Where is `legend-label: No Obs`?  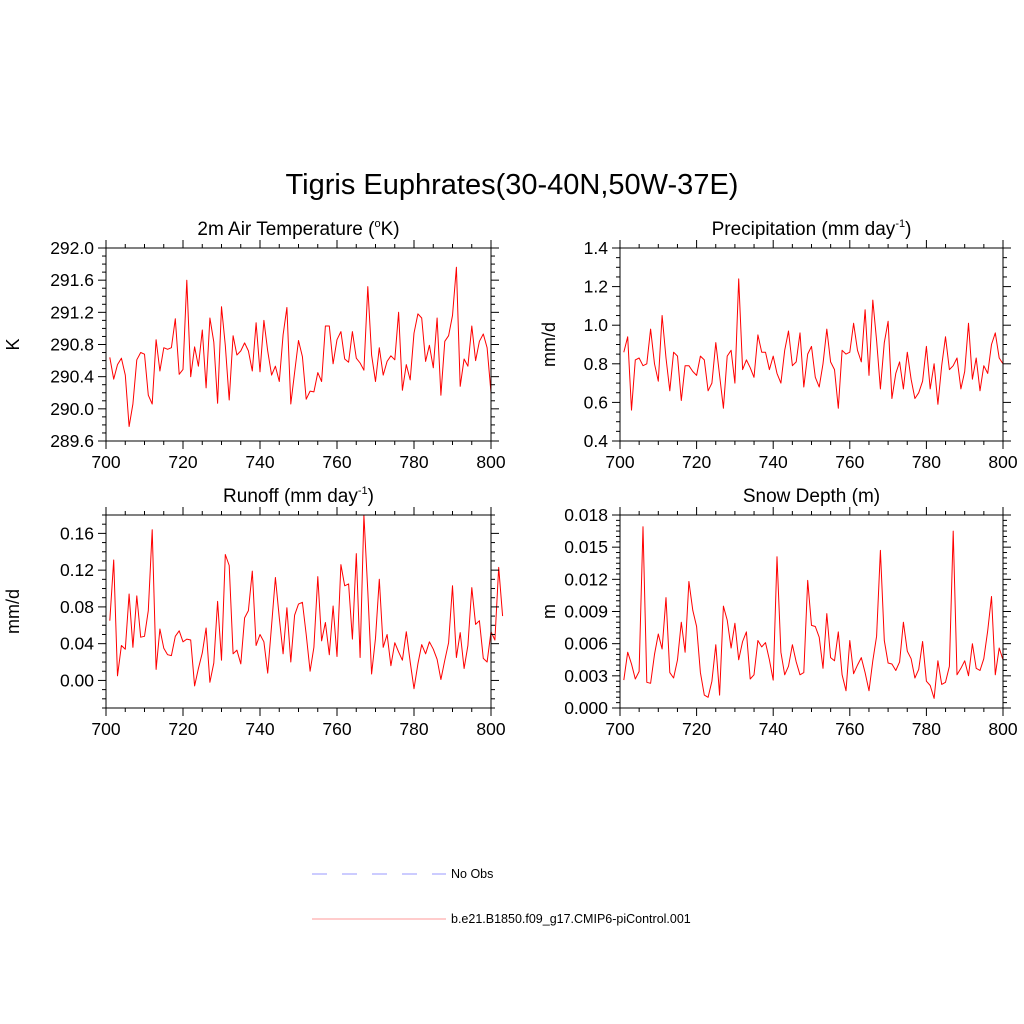 legend-label: No Obs is located at coordinates (472, 874).